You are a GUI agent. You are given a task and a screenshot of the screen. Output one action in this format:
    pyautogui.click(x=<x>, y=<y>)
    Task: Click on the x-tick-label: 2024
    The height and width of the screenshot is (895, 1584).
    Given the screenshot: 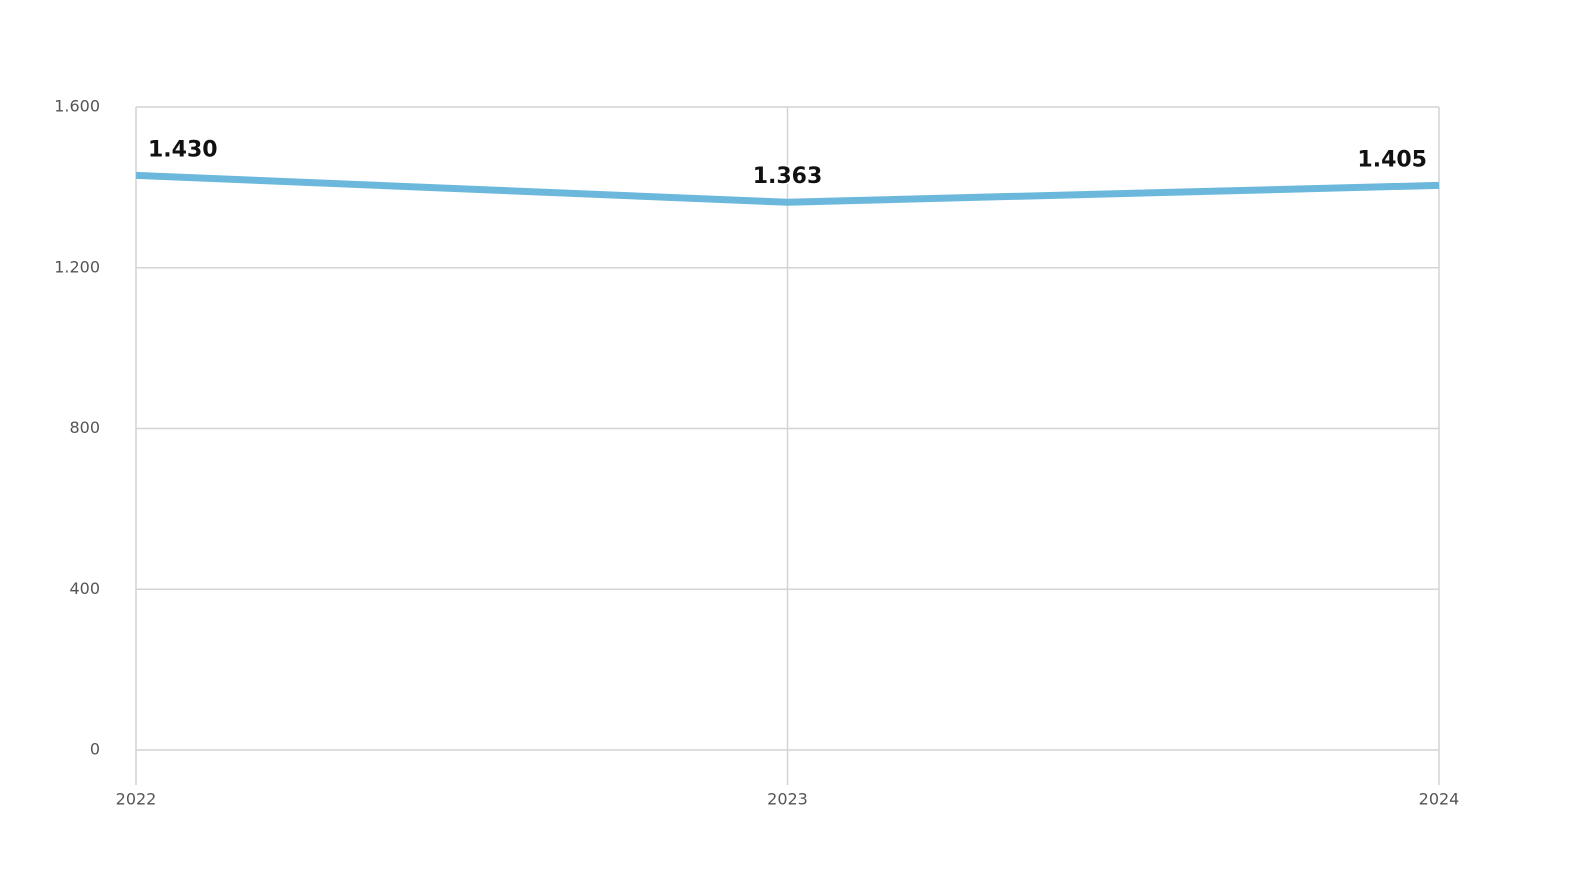 What is the action you would take?
    pyautogui.click(x=1439, y=799)
    